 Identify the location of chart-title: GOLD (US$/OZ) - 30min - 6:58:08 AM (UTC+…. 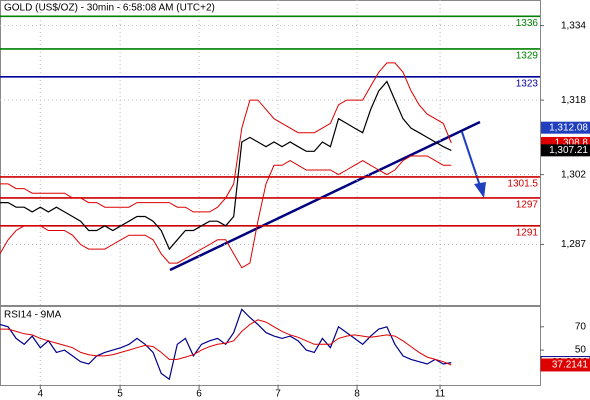
(109, 8).